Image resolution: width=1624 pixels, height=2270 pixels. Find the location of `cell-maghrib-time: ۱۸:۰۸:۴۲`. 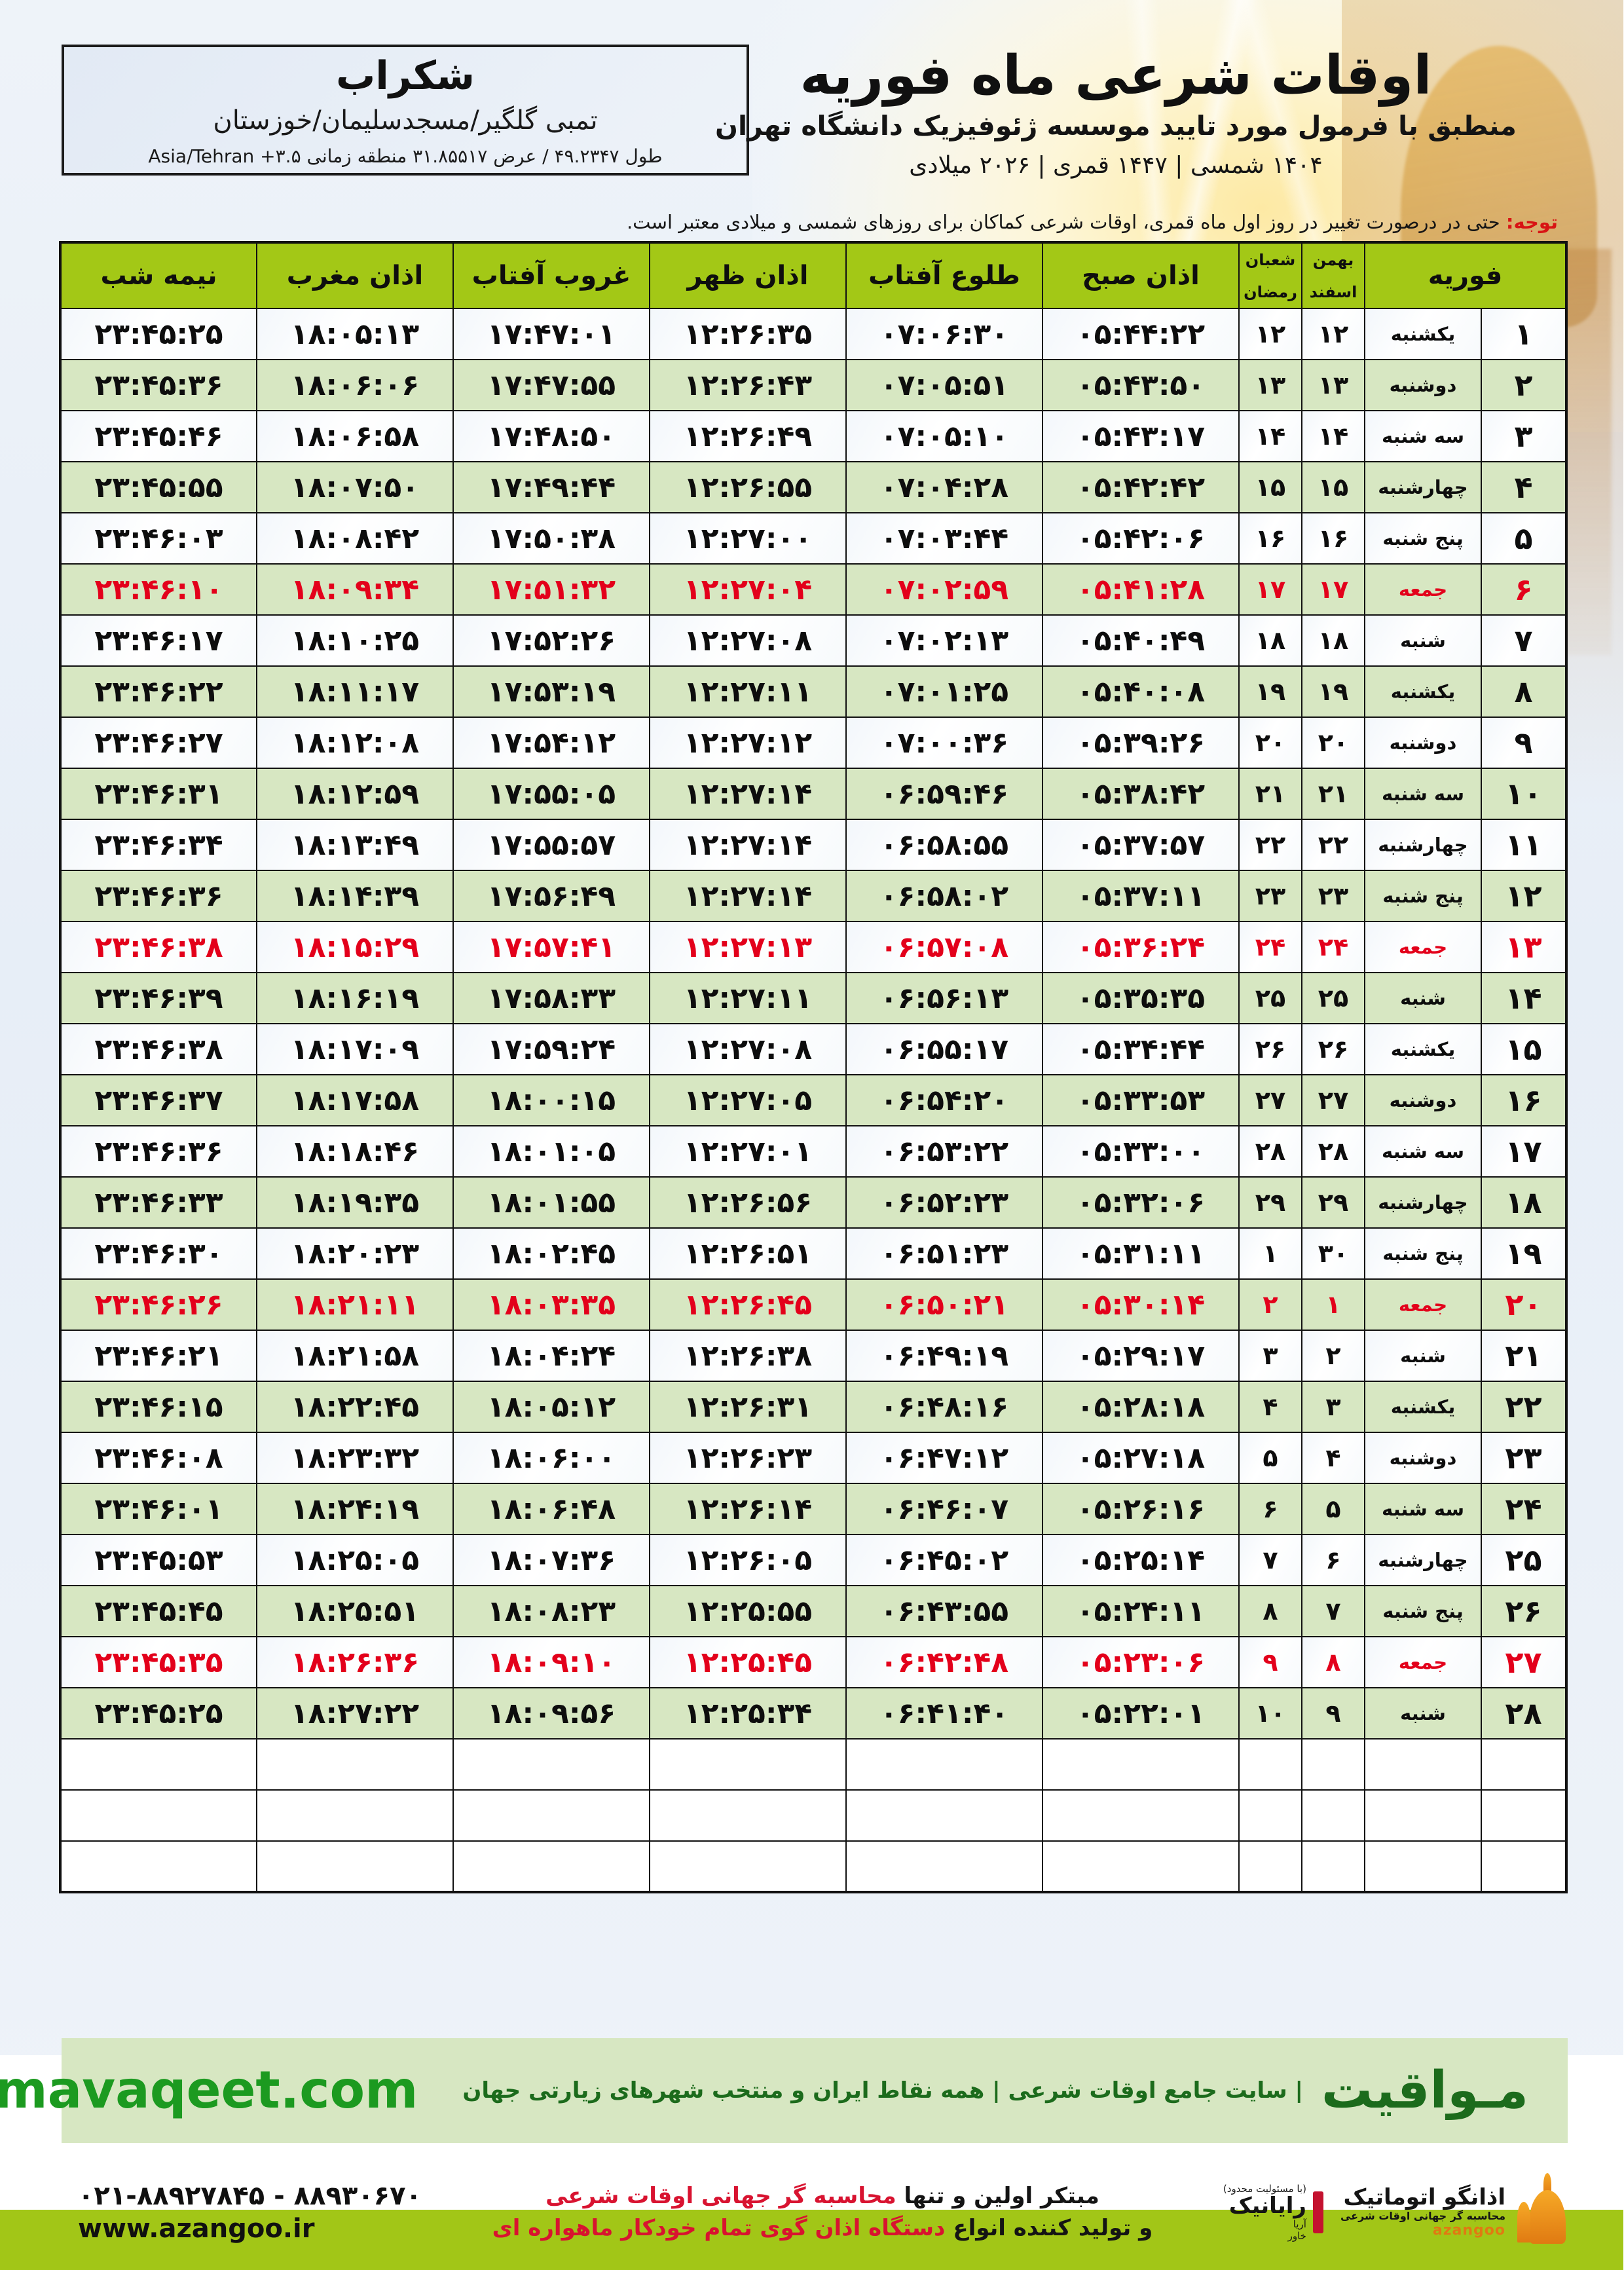

cell-maghrib-time: ۱۸:۰۸:۴۲ is located at coordinates (355, 538).